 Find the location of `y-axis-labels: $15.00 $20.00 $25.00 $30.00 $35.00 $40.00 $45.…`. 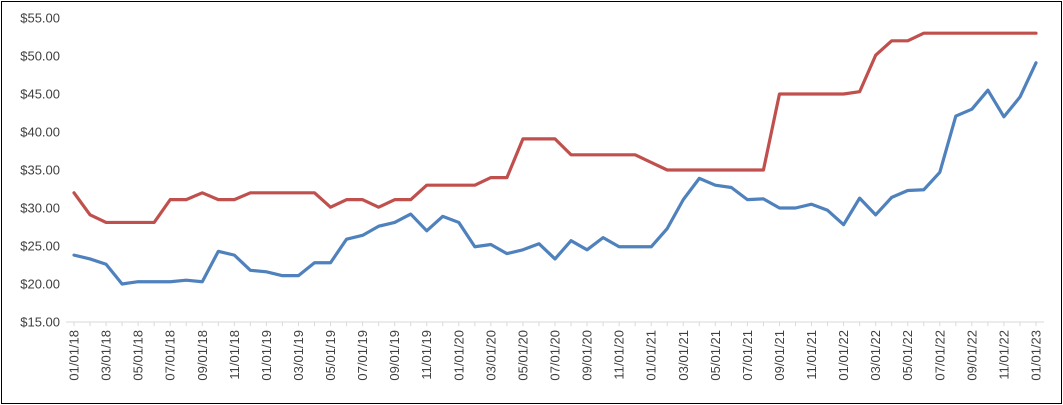

y-axis-labels: $15.00 $20.00 $25.00 $30.00 $35.00 $40.00 $45.… is located at coordinates (40, 170).